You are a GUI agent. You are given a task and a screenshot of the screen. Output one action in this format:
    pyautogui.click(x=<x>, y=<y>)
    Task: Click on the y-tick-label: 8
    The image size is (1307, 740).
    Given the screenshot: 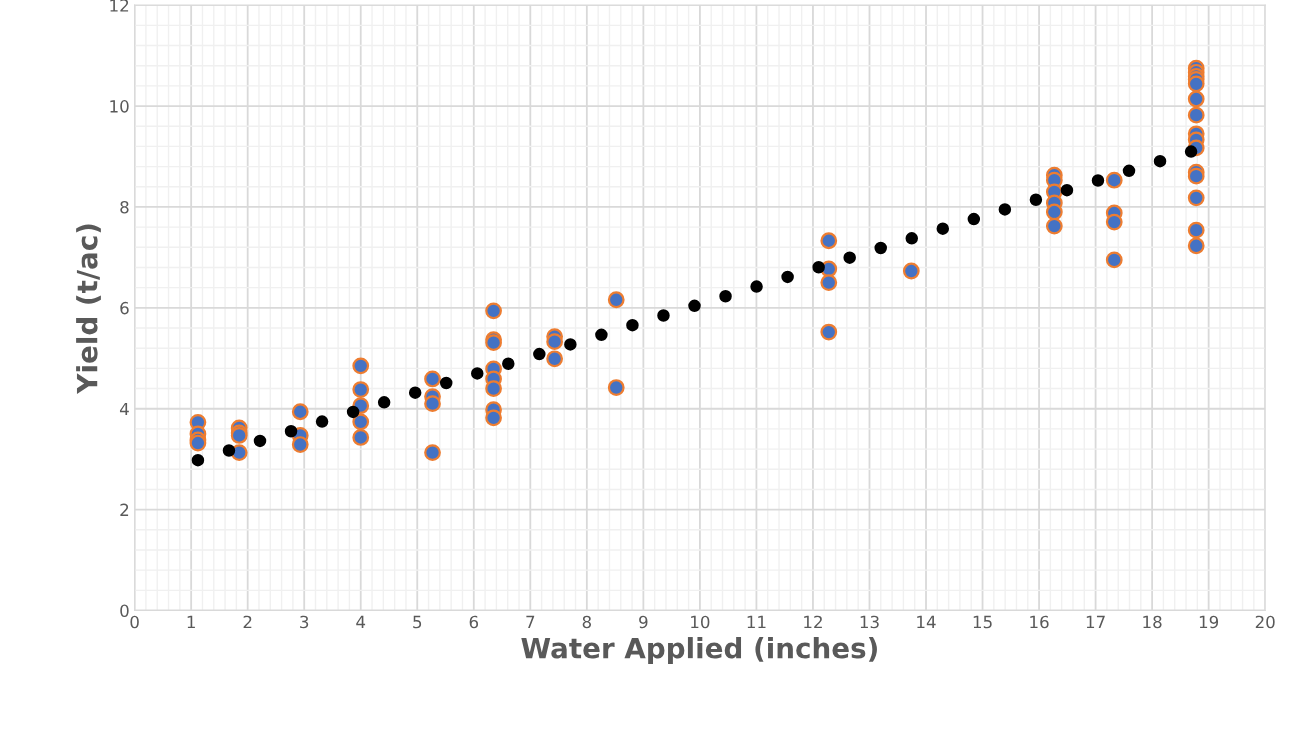 What is the action you would take?
    pyautogui.click(x=124, y=207)
    